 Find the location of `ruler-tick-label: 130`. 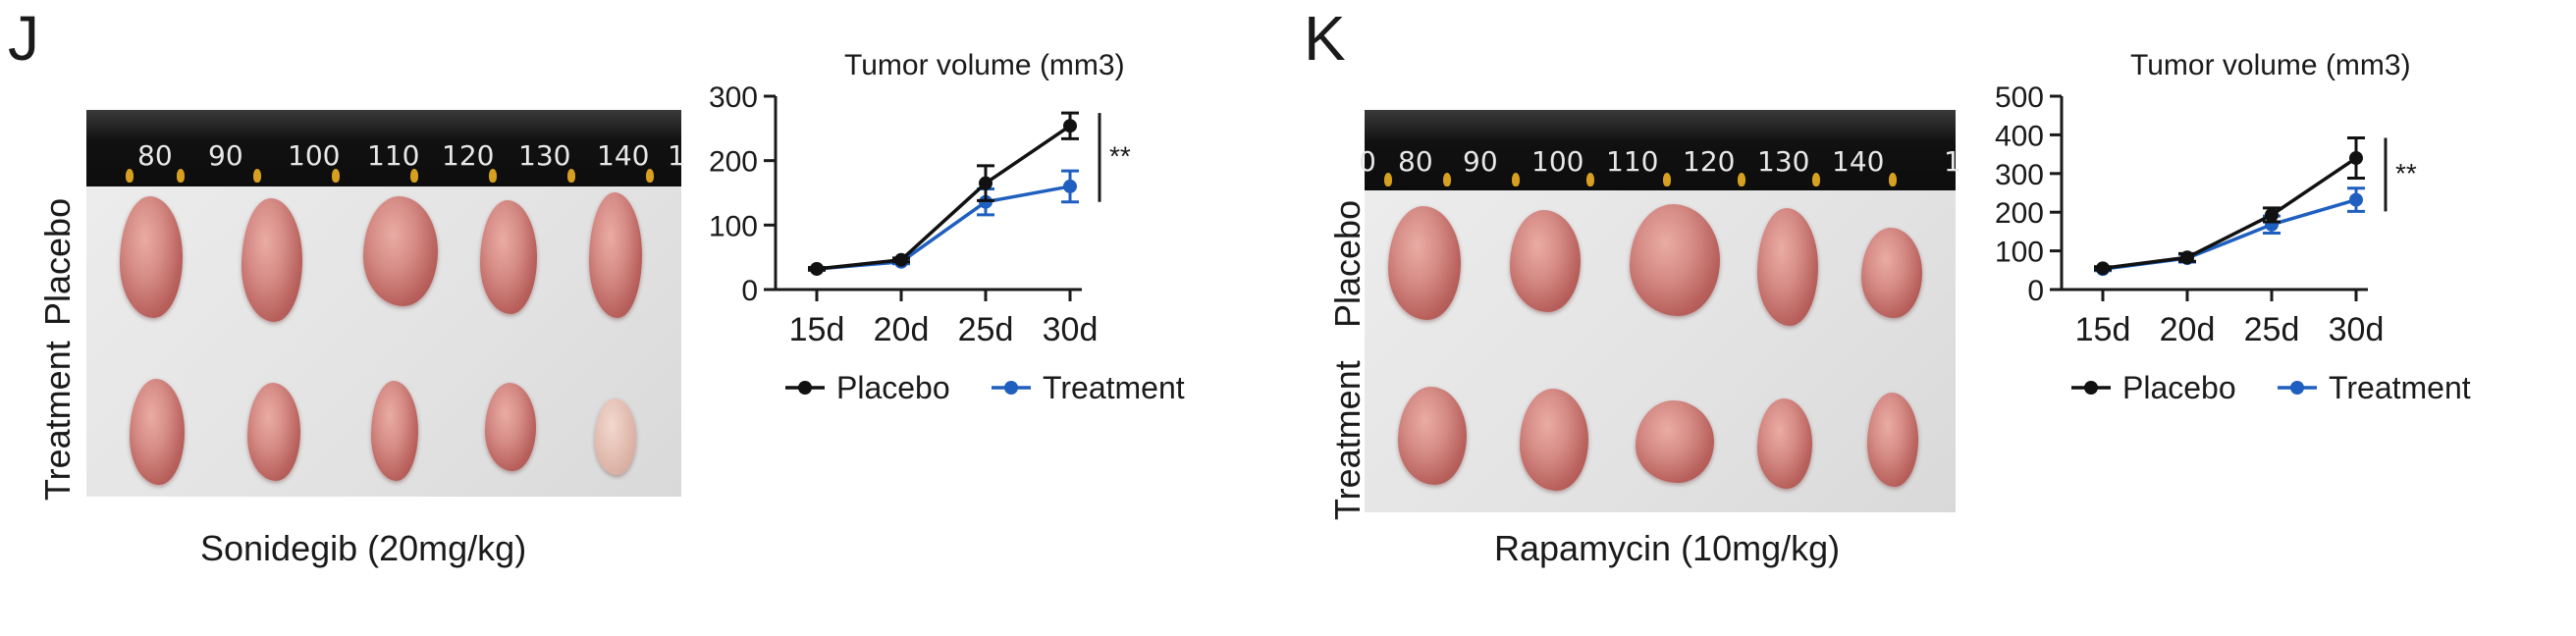

ruler-tick-label: 130 is located at coordinates (544, 155).